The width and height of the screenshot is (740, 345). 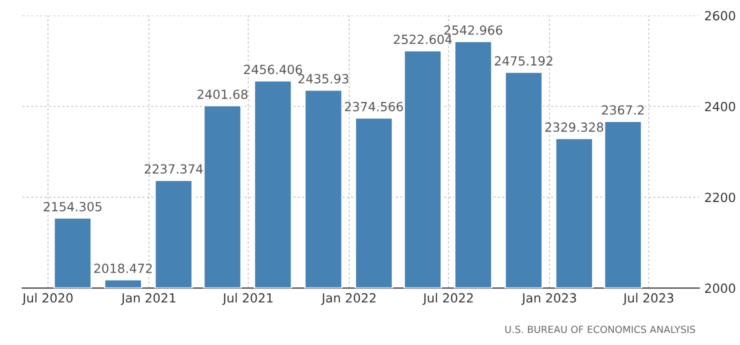 I want to click on x-tick-label: Jul 2020, so click(x=47, y=298).